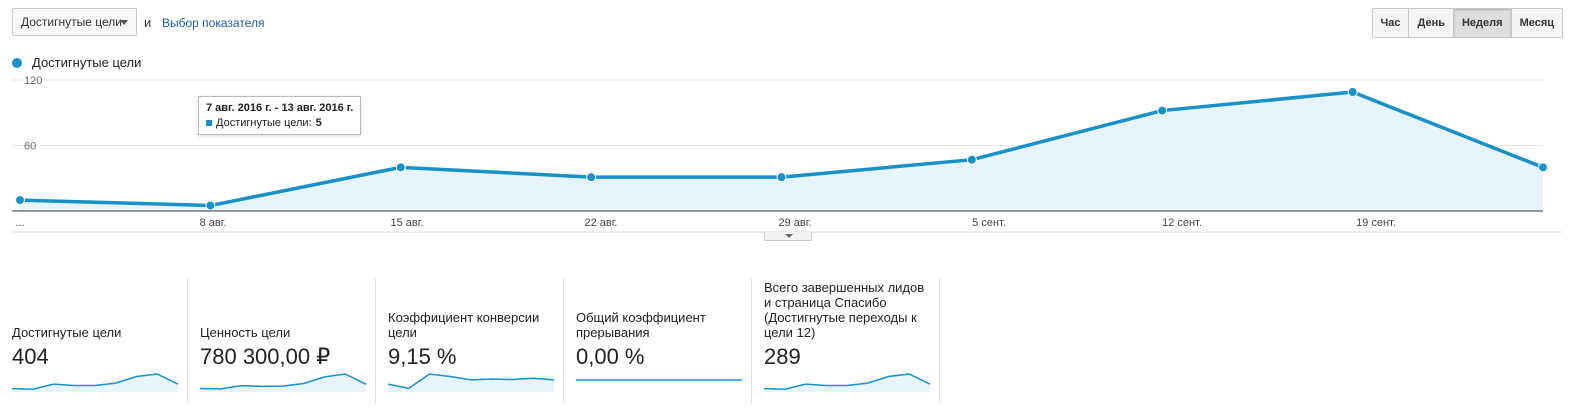 The image size is (1595, 413). I want to click on y-tick-label: 120, so click(33, 81).